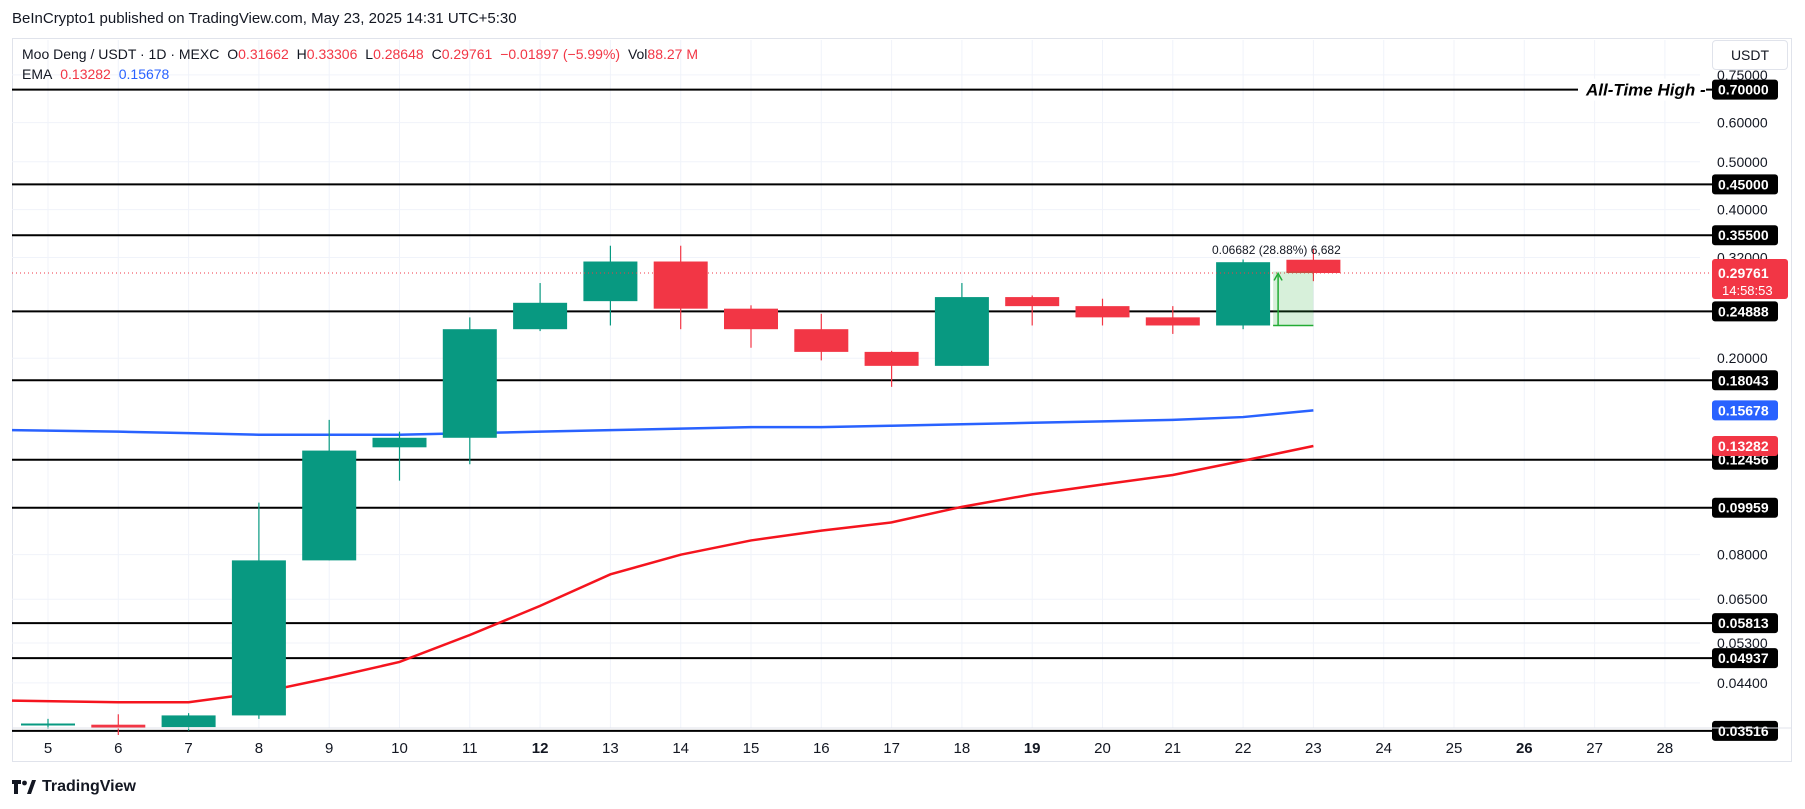 The height and width of the screenshot is (809, 1805). I want to click on currency-button: USDT, so click(1750, 55).